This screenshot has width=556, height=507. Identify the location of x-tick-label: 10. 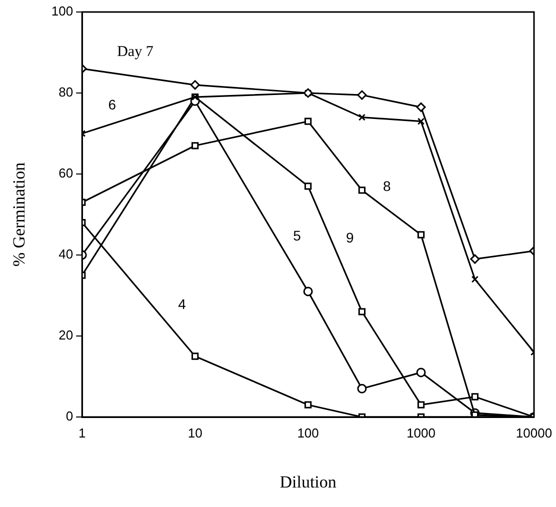
(195, 432).